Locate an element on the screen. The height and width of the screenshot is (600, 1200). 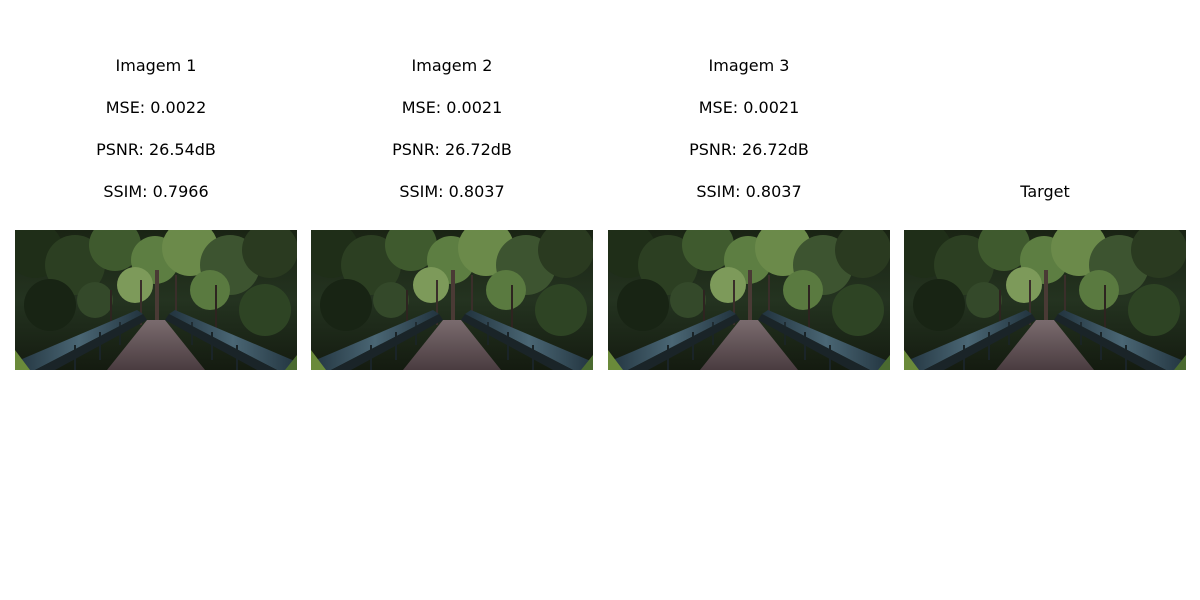
title-line: Imagem 3 is located at coordinates (749, 65).